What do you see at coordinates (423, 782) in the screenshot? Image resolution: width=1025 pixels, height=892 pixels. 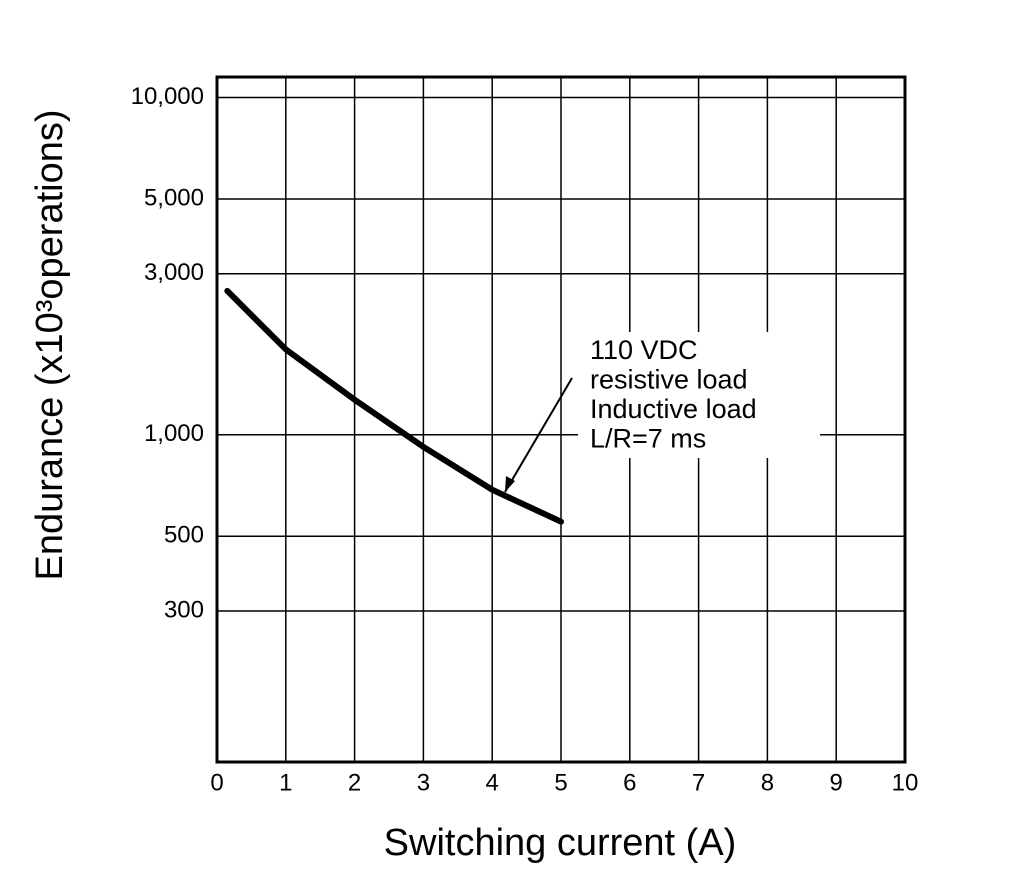 I see `x-tick-label: 3` at bounding box center [423, 782].